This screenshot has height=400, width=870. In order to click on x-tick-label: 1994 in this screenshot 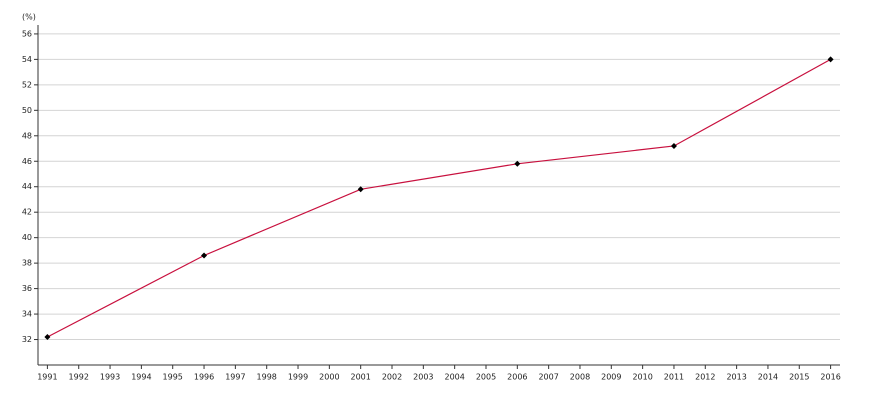, I will do `click(141, 377)`.